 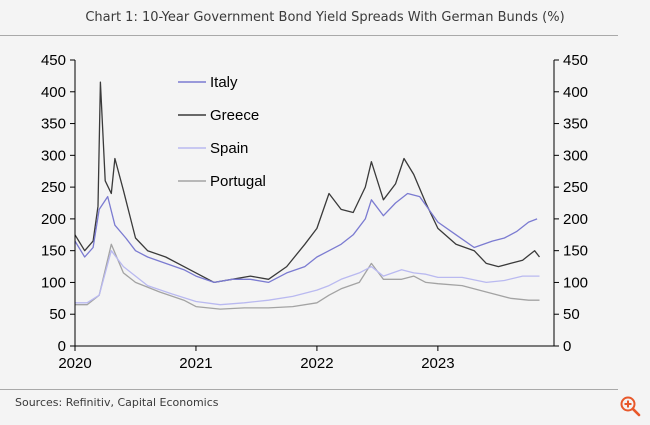 I want to click on x-tick-label: 2023, so click(x=437, y=363).